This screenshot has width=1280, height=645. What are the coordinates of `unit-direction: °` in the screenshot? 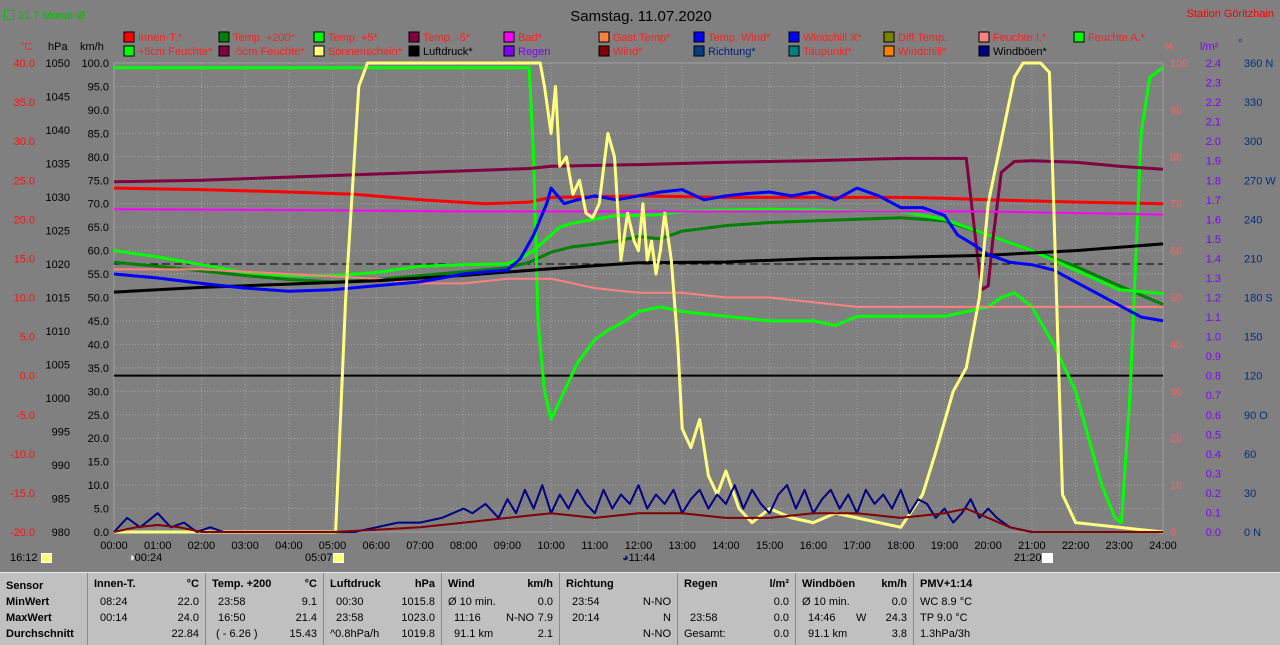 It's located at (1240, 44).